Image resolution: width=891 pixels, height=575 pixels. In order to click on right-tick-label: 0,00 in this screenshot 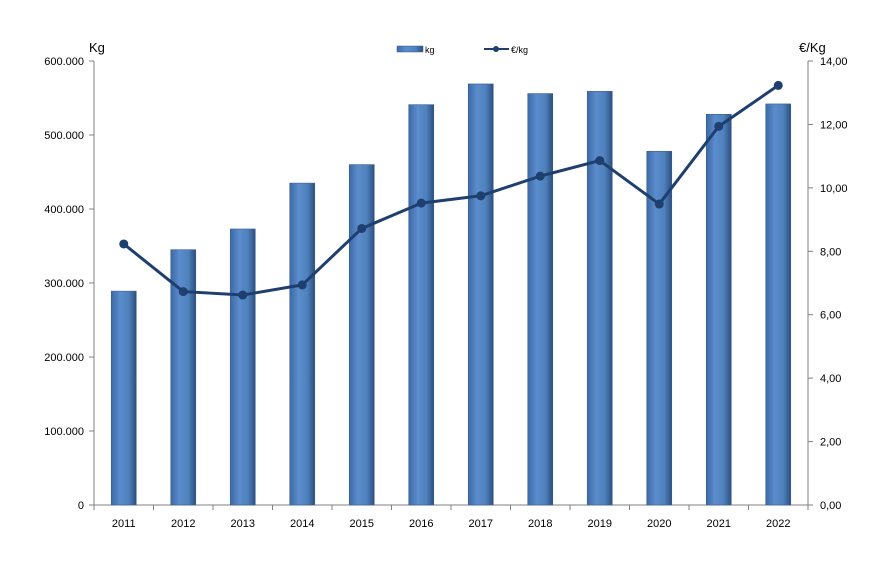, I will do `click(830, 506)`.